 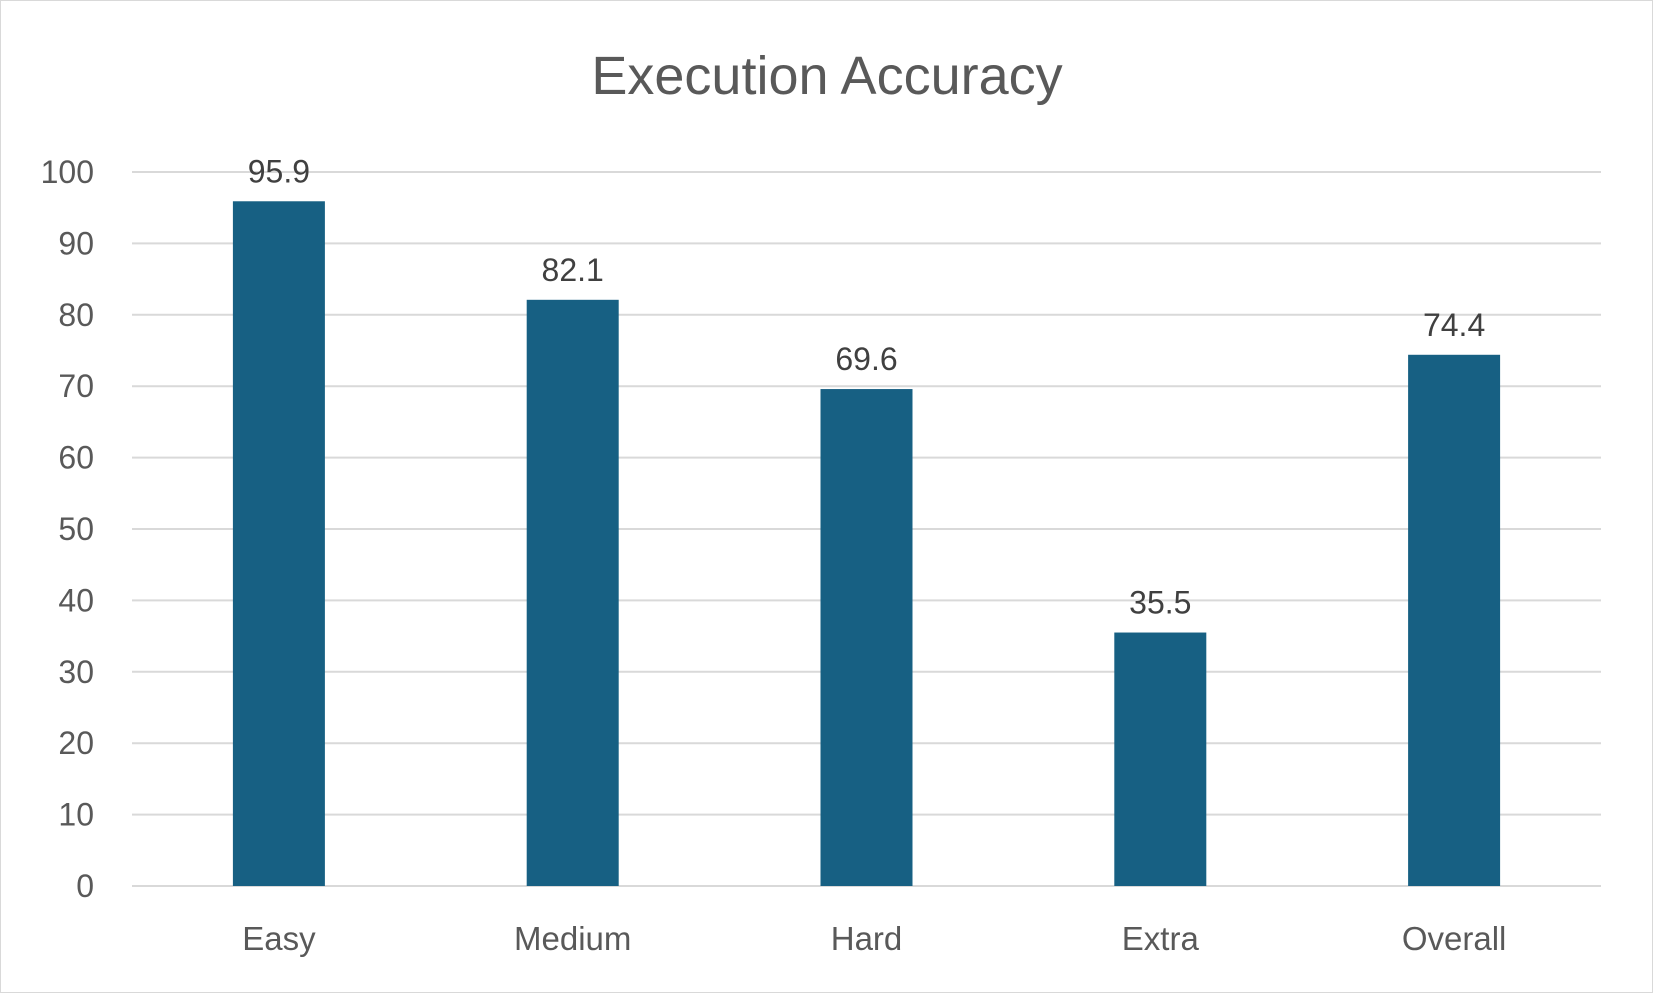 What do you see at coordinates (279, 938) in the screenshot?
I see `x-category-label: Easy` at bounding box center [279, 938].